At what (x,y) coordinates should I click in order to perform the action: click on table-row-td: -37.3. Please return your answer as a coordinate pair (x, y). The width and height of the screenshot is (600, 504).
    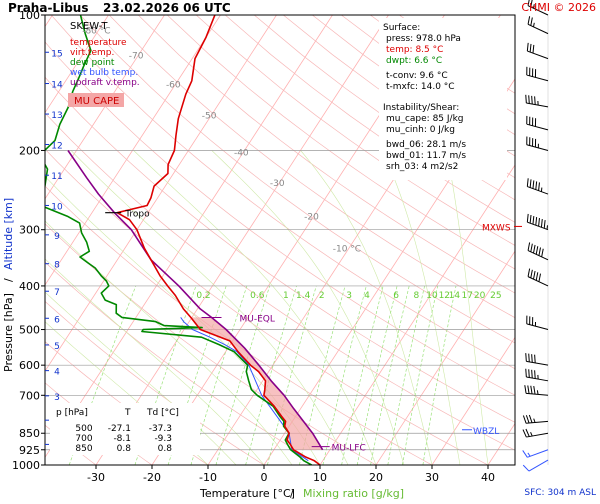
    Looking at the image, I should click on (160, 429).